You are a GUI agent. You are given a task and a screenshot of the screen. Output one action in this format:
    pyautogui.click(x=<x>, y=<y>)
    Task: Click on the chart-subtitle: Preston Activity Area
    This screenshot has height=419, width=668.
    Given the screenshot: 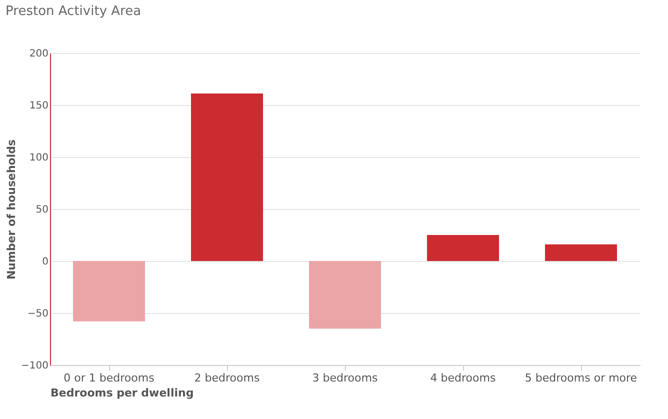 What is the action you would take?
    pyautogui.click(x=74, y=11)
    